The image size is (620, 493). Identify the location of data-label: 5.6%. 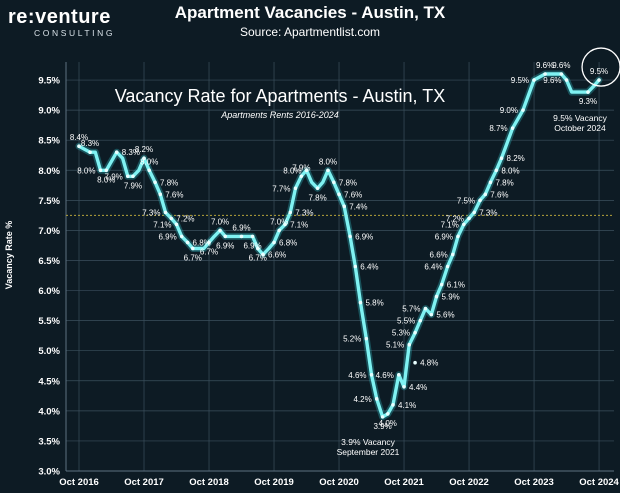
(445, 315).